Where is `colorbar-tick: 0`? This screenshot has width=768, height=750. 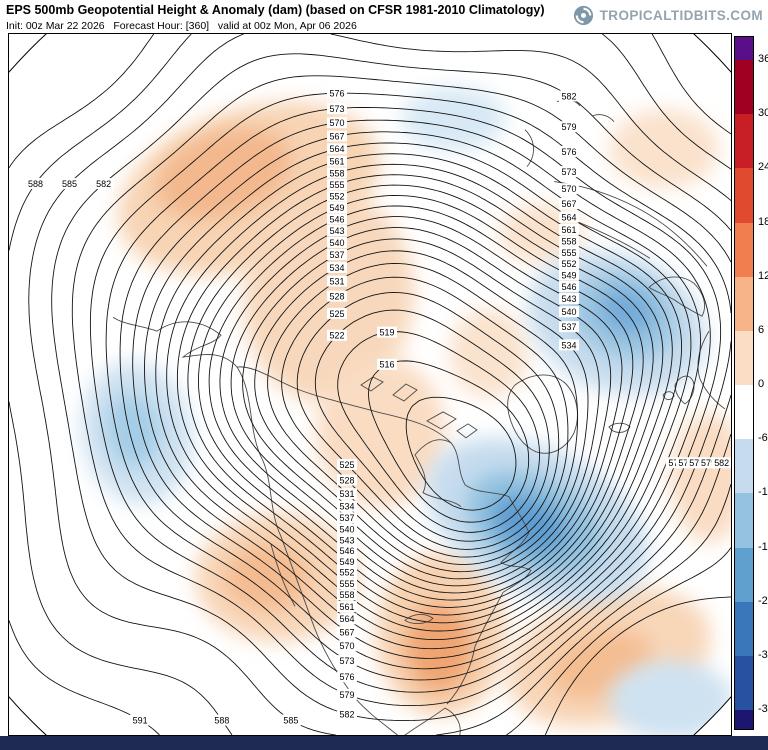
colorbar-tick: 0 is located at coordinates (761, 384).